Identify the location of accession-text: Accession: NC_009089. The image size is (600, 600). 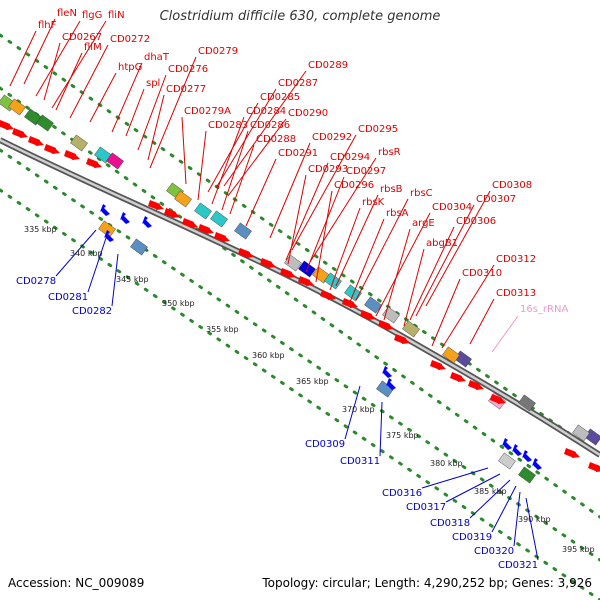
(76, 583).